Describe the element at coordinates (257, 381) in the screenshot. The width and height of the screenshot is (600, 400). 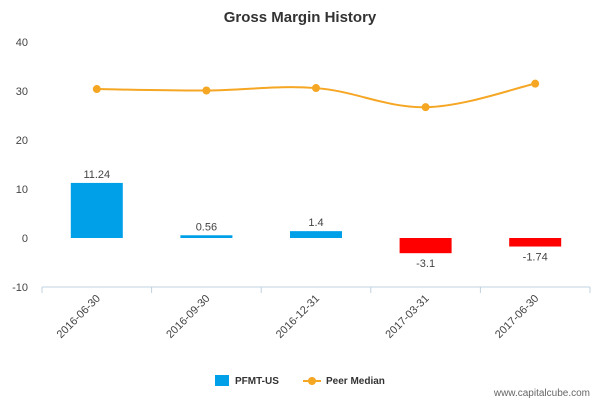
I see `legend-label-pfmt-us: PFMT-US` at that location.